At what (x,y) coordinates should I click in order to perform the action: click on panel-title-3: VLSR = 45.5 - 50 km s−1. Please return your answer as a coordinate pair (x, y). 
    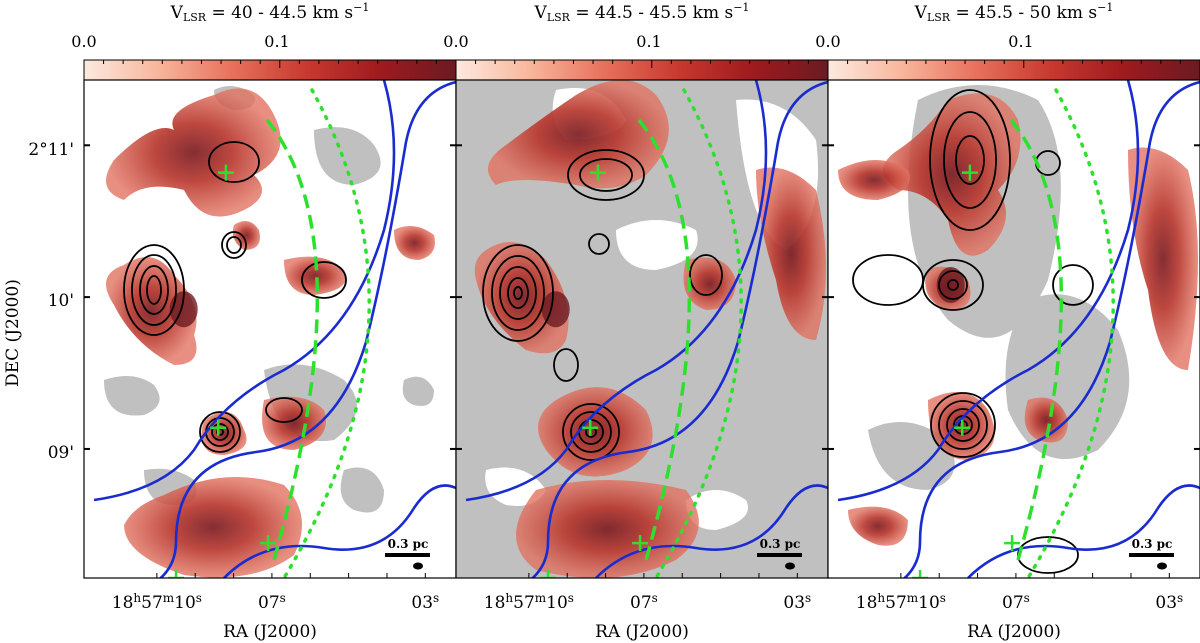
    Looking at the image, I should click on (1014, 12).